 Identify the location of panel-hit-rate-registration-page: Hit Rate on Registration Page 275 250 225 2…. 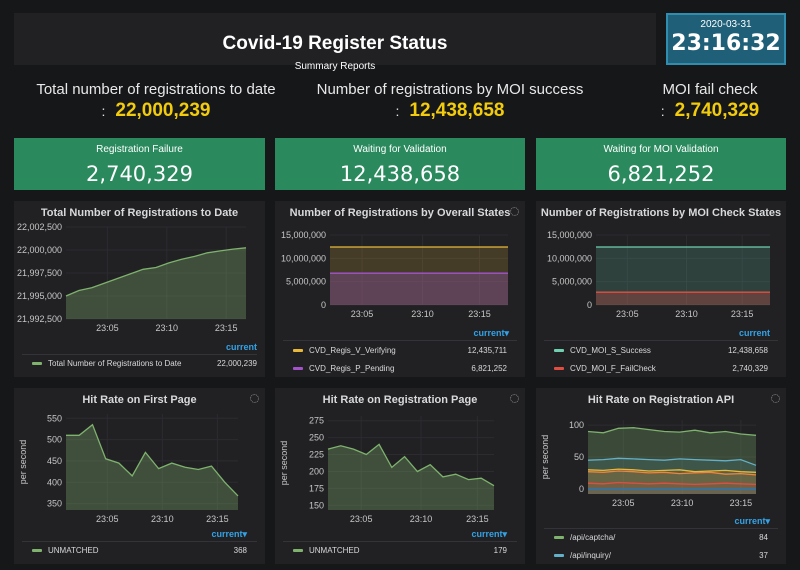
(400, 476).